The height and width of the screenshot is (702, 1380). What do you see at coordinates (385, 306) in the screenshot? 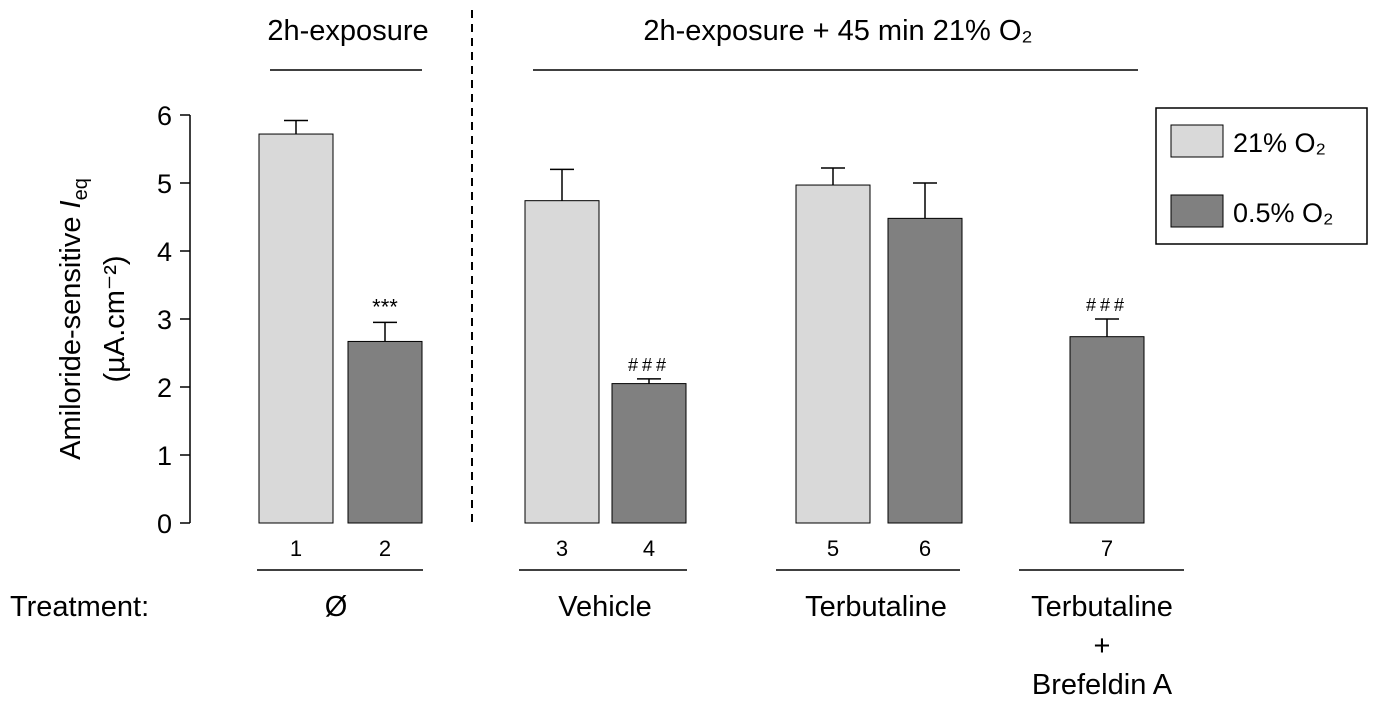
I see `significance: ***` at bounding box center [385, 306].